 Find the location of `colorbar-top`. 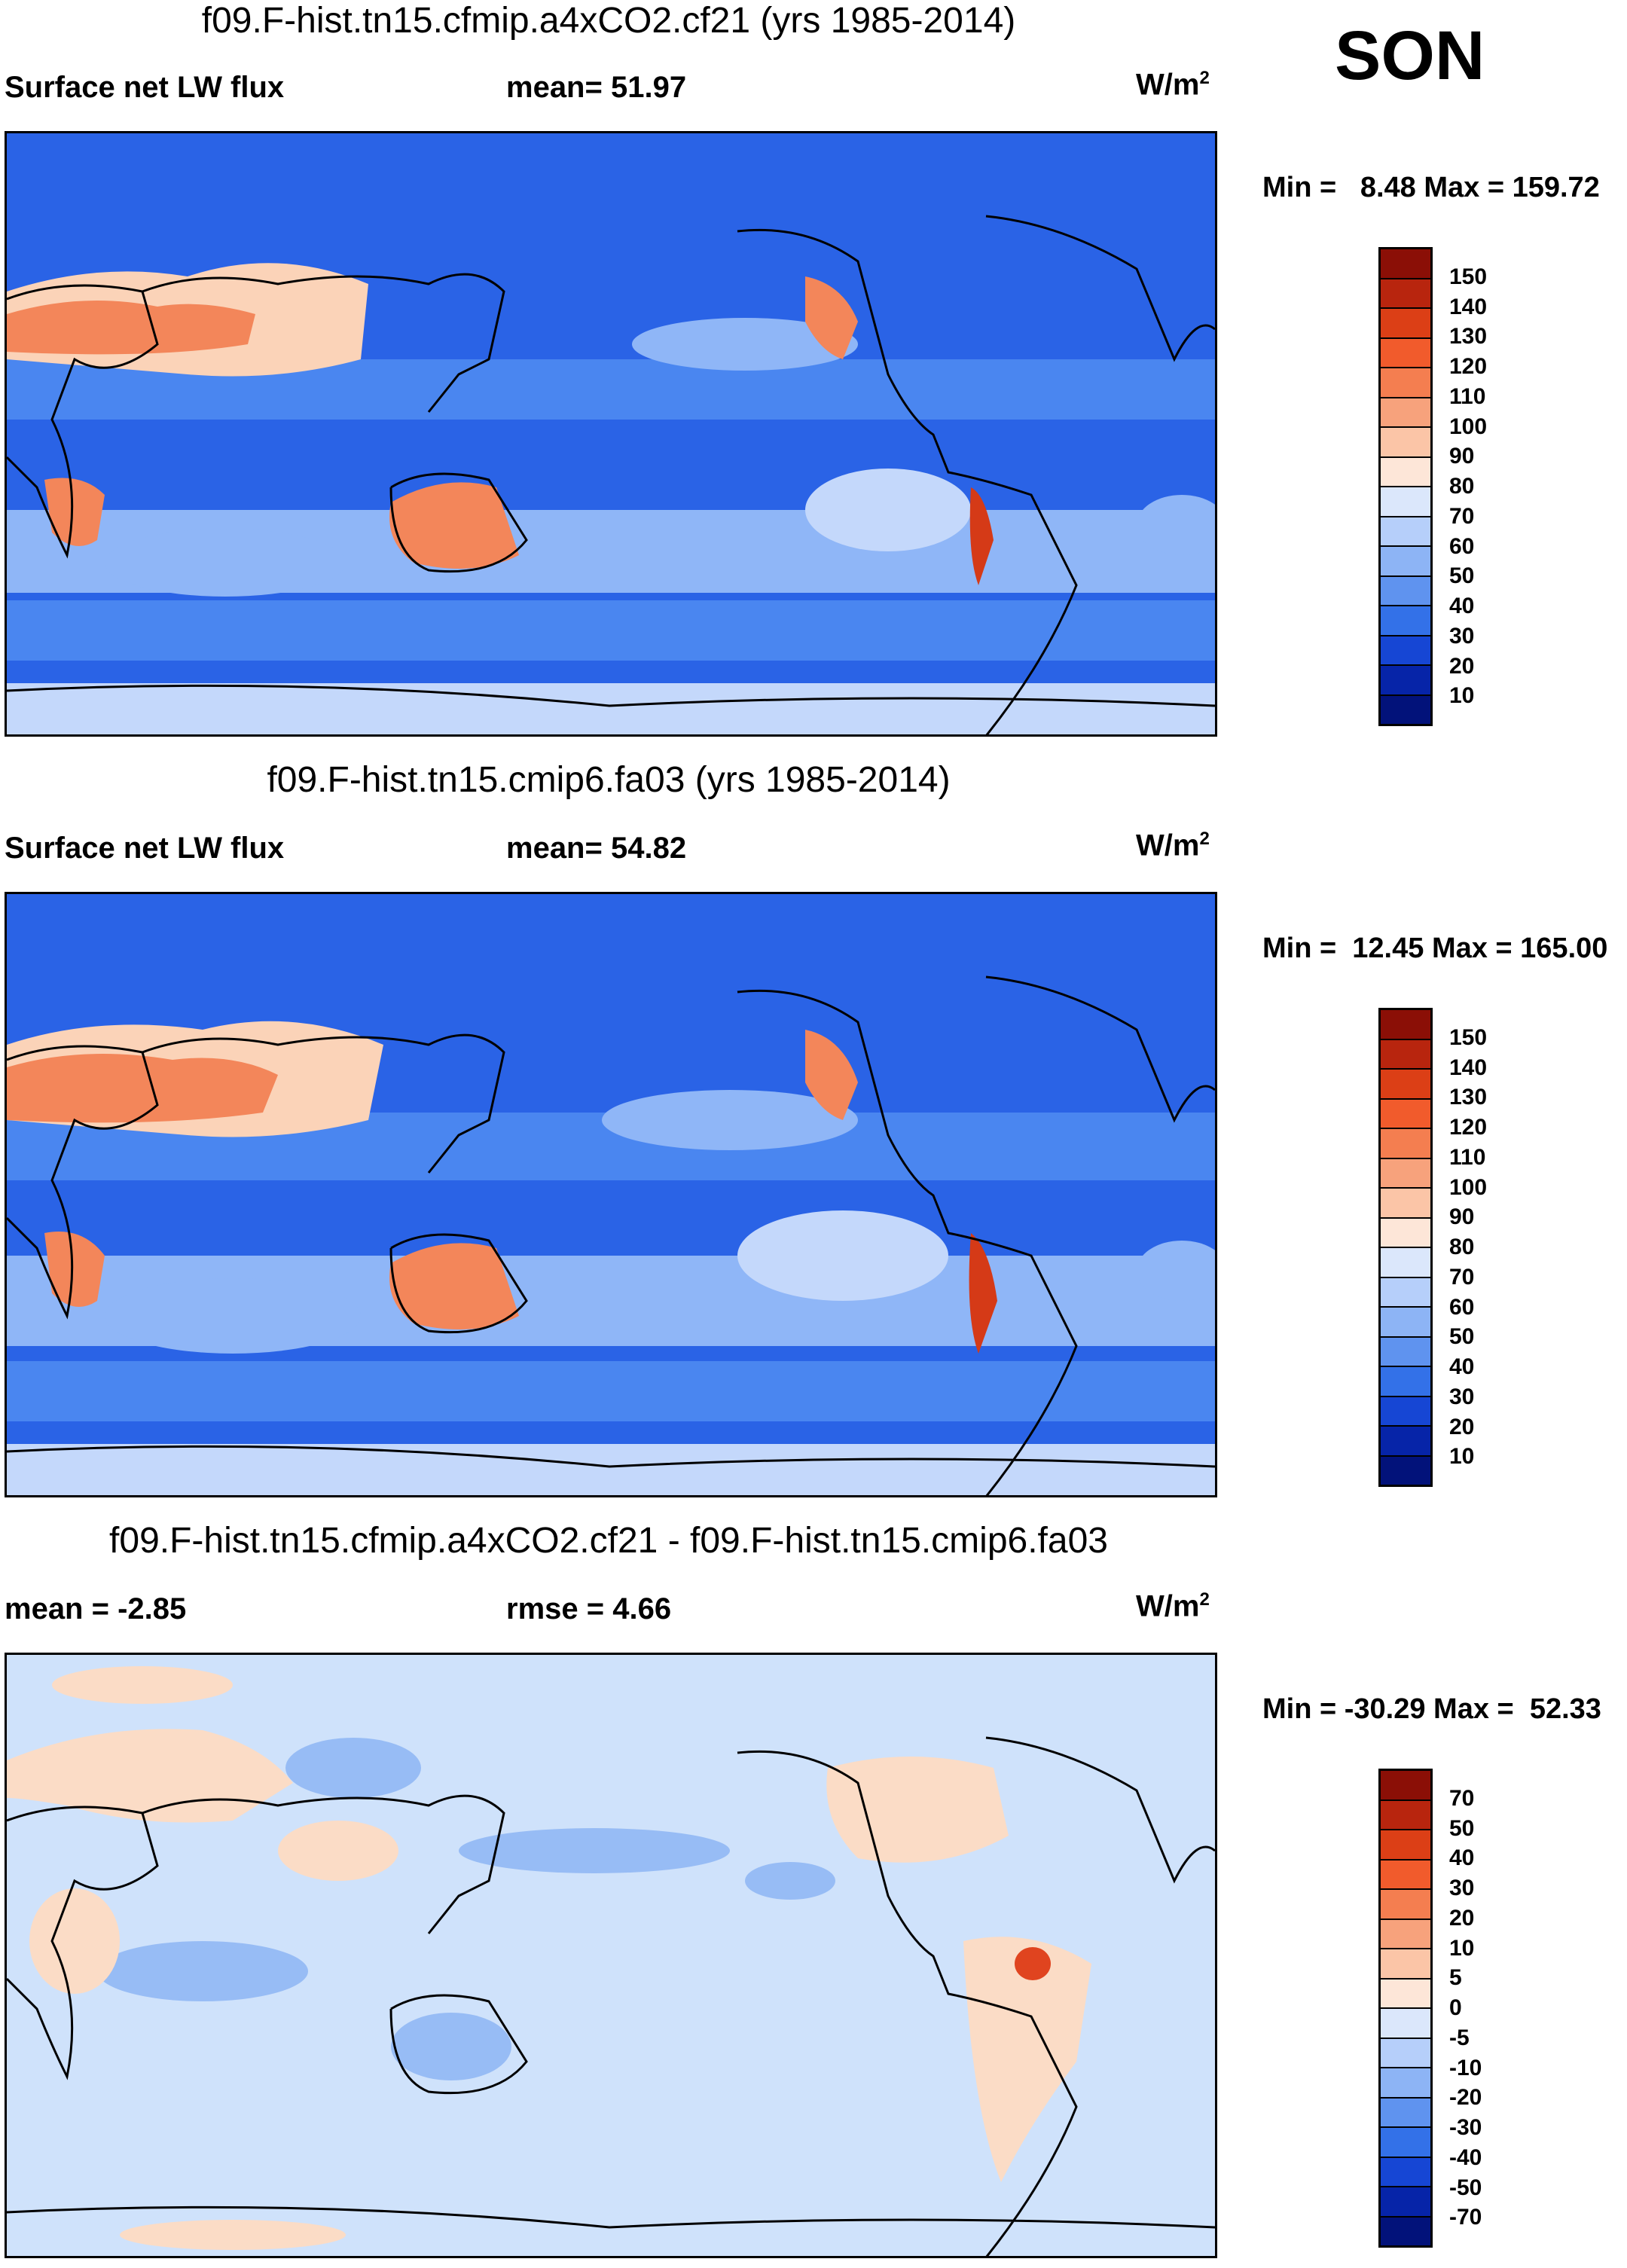

colorbar-top is located at coordinates (1405, 487).